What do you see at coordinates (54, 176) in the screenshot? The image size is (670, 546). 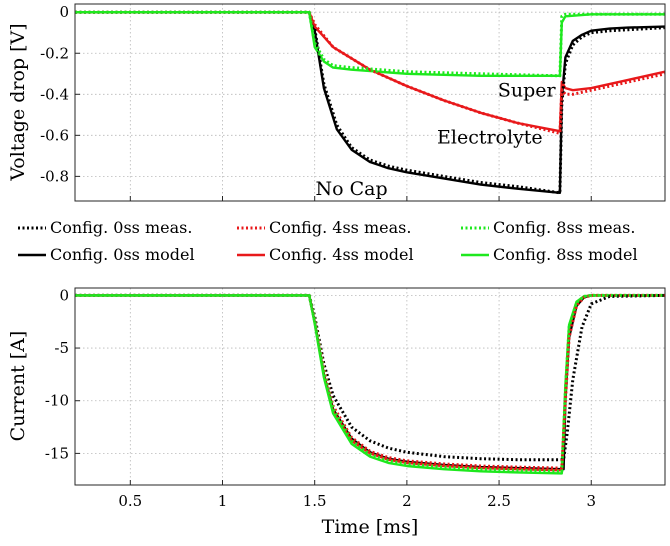 I see `y-tick-label: -0.8` at bounding box center [54, 176].